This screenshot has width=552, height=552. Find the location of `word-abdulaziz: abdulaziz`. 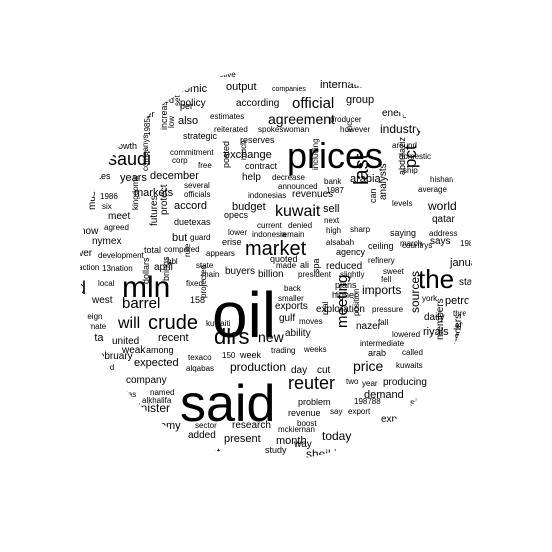

word-abdulaziz: abdulaziz is located at coordinates (402, 155).